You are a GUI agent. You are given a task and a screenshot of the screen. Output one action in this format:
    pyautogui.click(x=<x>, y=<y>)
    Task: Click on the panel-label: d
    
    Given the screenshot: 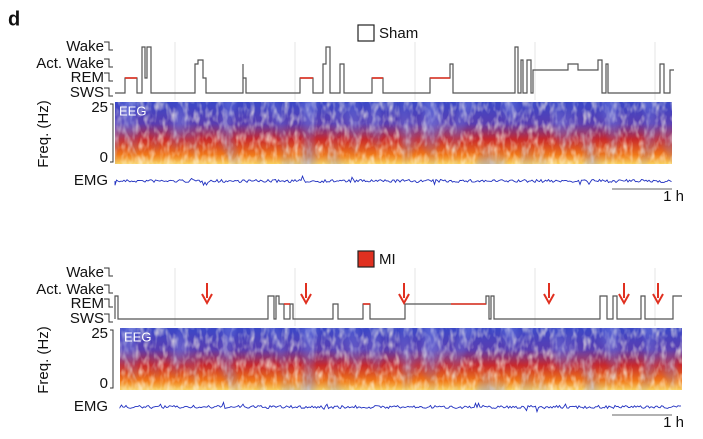 What is the action you would take?
    pyautogui.click(x=14, y=19)
    